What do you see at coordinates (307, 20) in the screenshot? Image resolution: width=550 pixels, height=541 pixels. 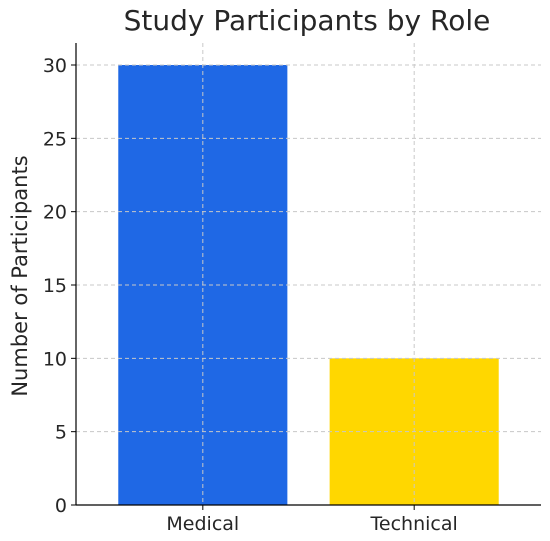 I see `chart-title: Study Participants by Role` at bounding box center [307, 20].